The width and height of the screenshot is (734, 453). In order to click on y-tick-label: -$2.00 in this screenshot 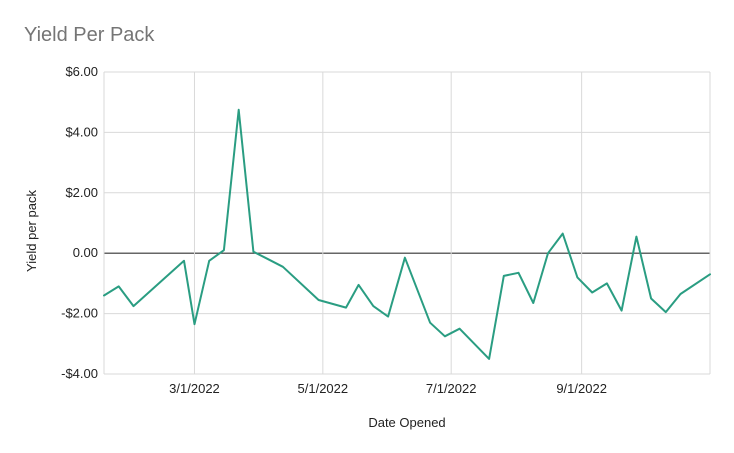, I will do `click(79, 313)`.